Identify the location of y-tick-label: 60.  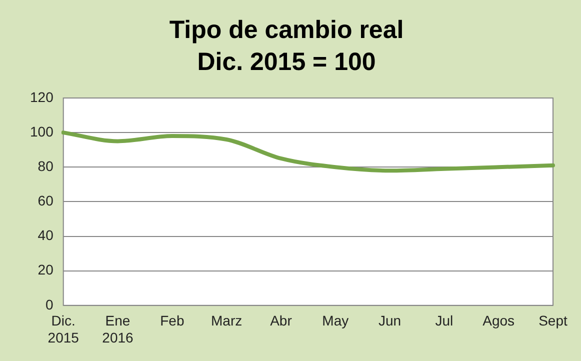
(46, 200).